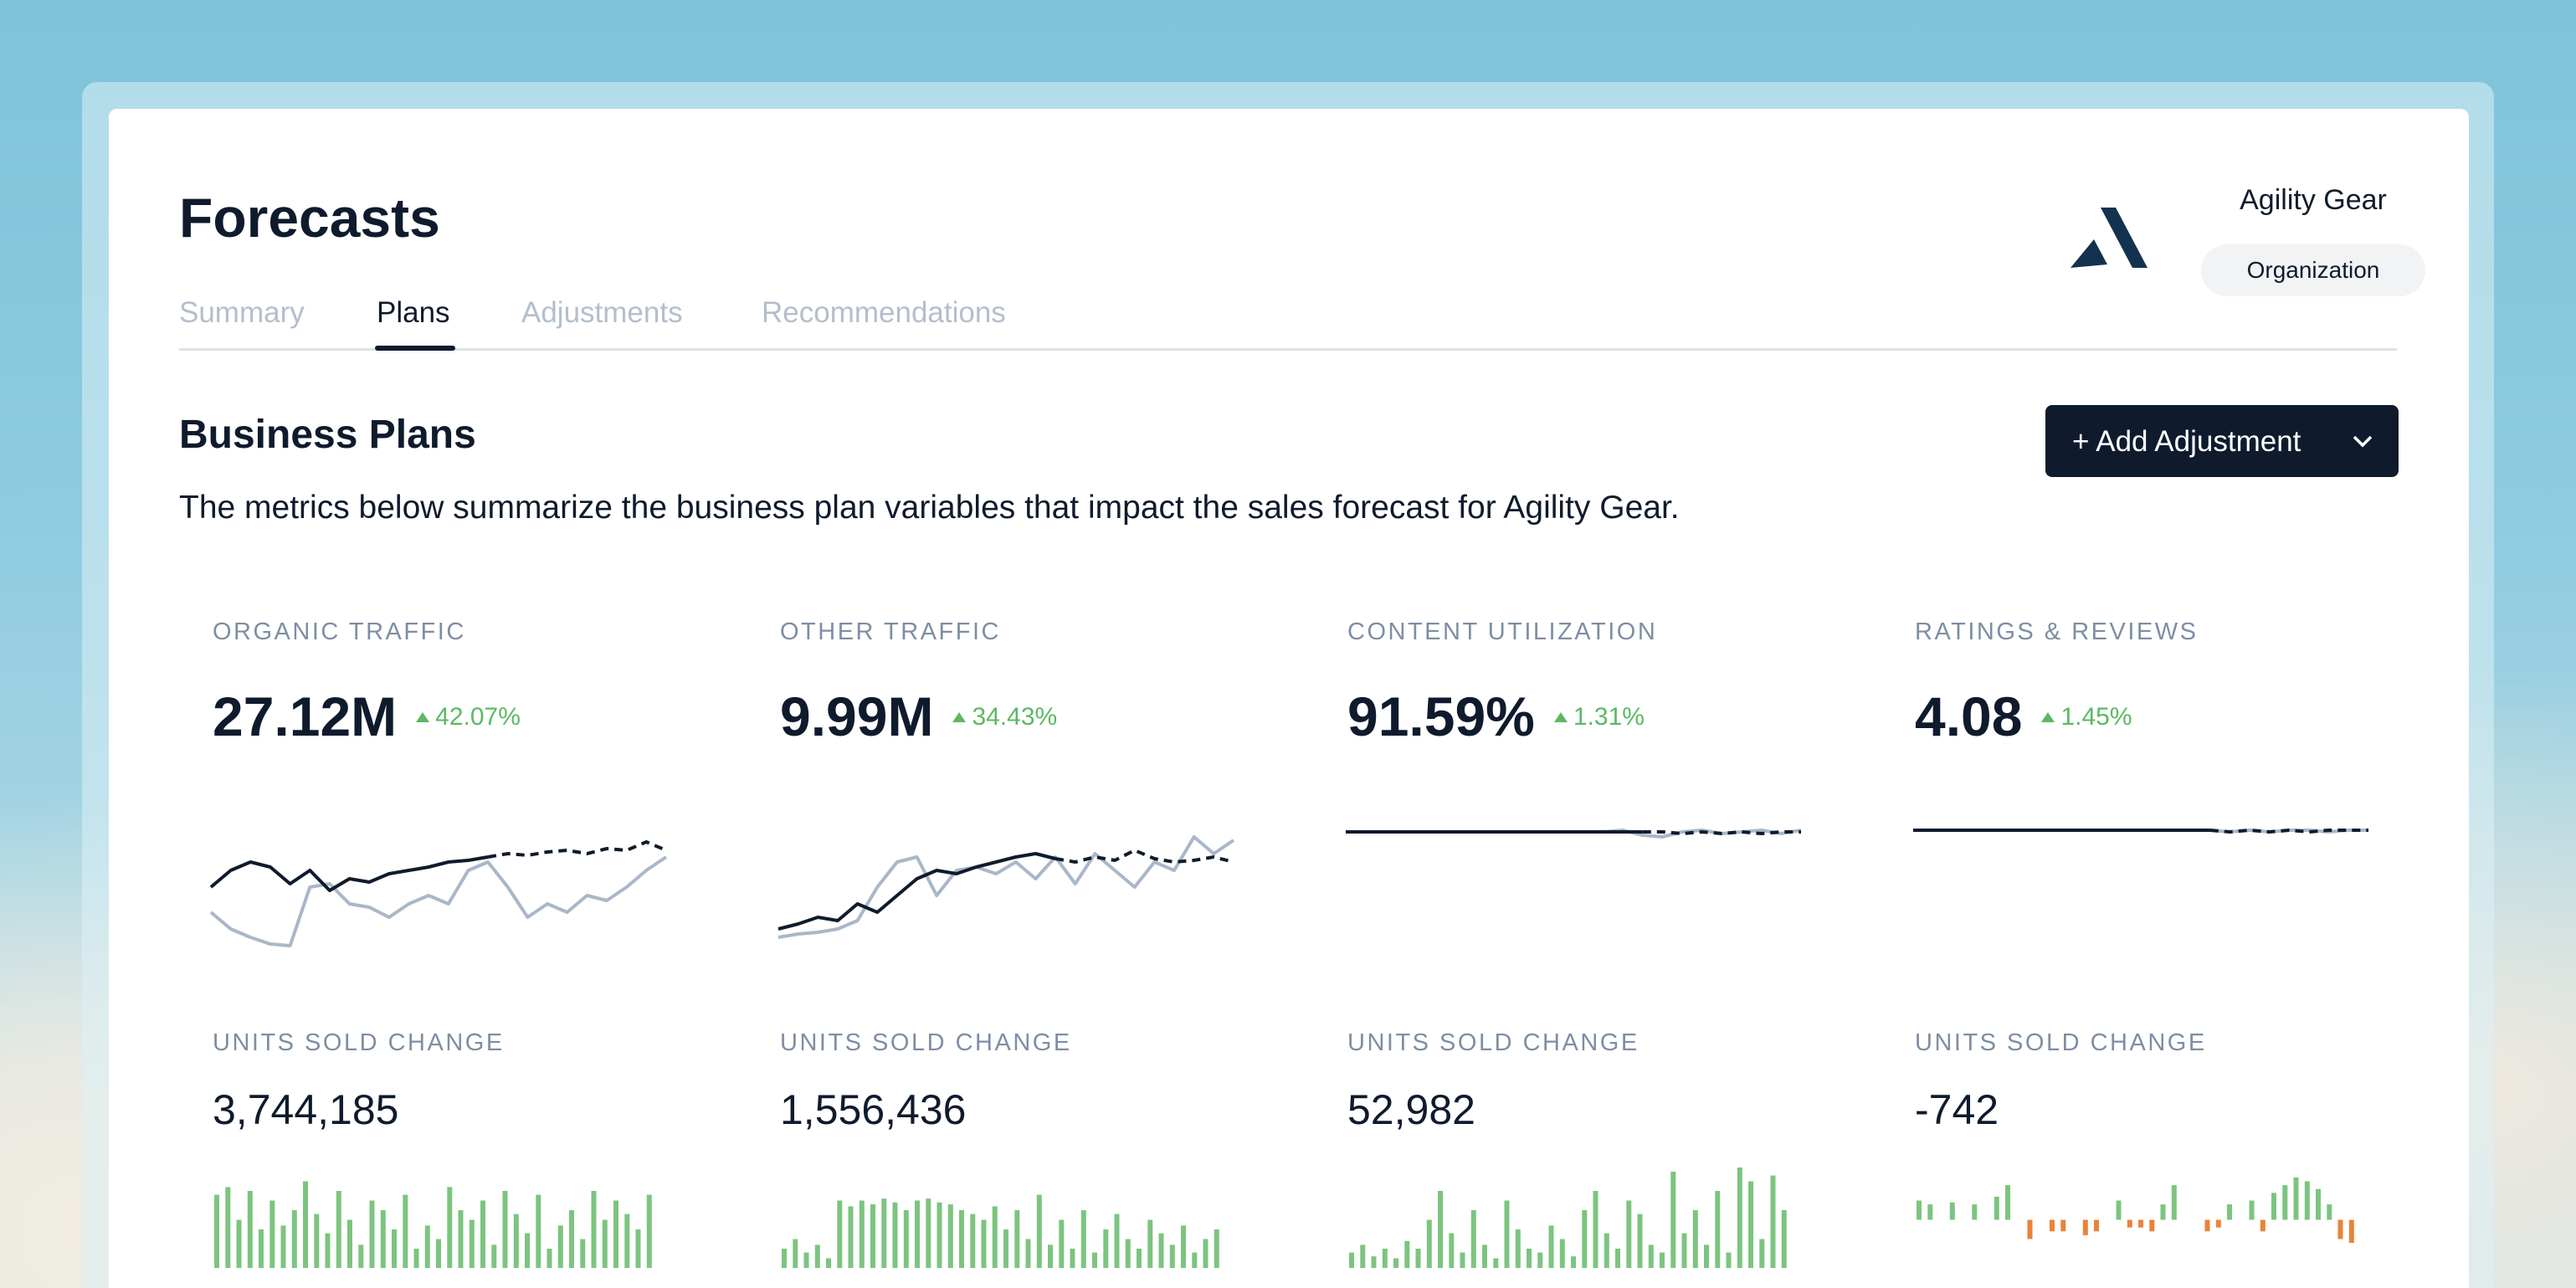 The width and height of the screenshot is (2576, 1288). I want to click on metric-label: ORGANIC TRAFFIC, so click(339, 631).